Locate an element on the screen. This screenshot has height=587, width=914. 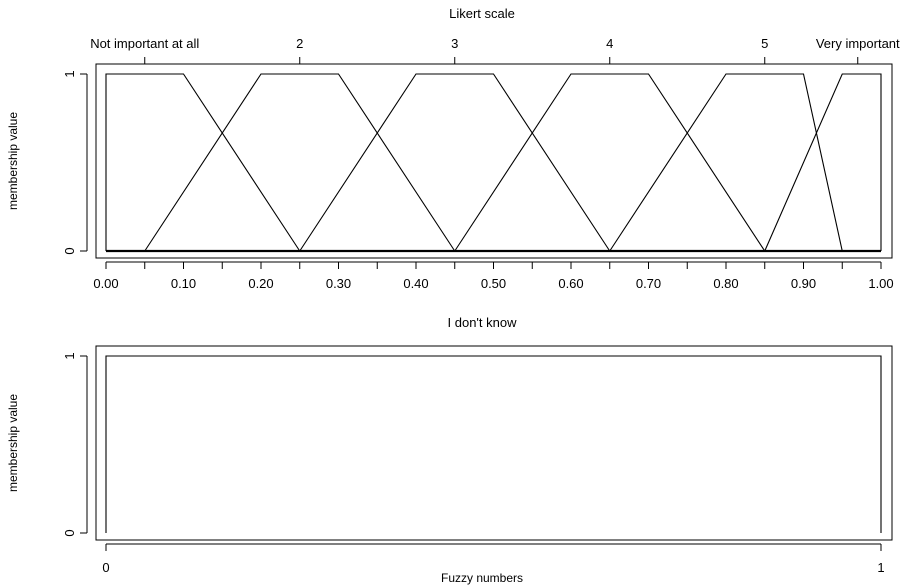
likert-x-tick-label: 0.10 is located at coordinates (183, 283).